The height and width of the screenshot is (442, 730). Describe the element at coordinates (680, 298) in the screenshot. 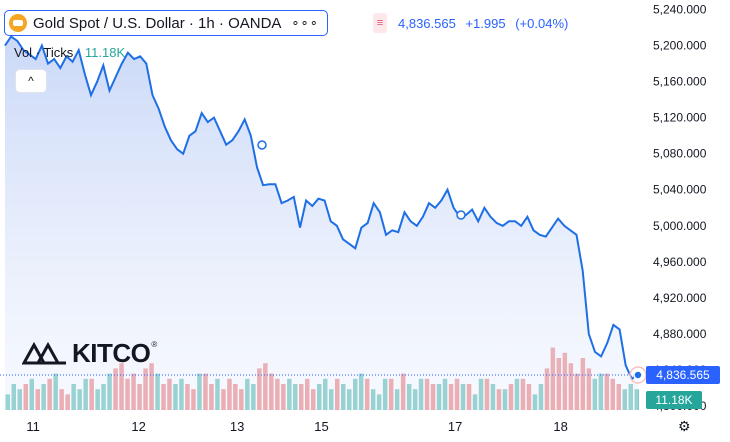

I see `y-tick-label: 4,920.000` at that location.